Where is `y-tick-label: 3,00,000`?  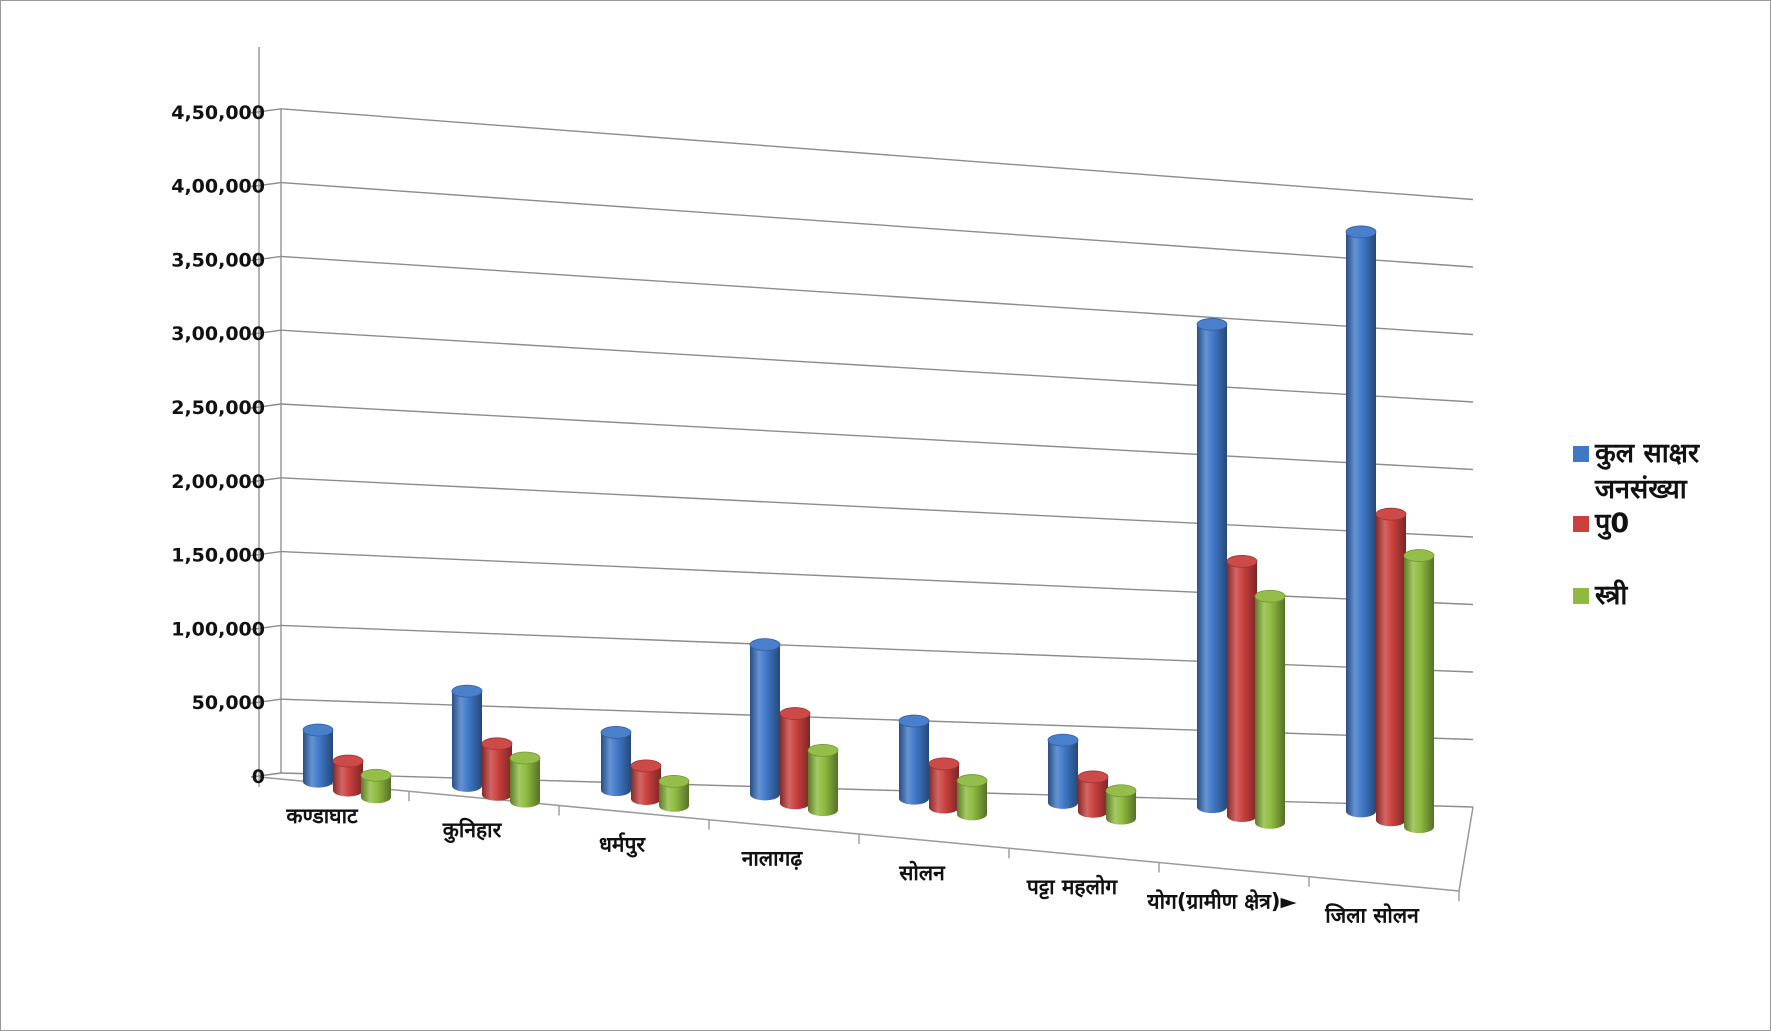
y-tick-label: 3,00,000 is located at coordinates (218, 334).